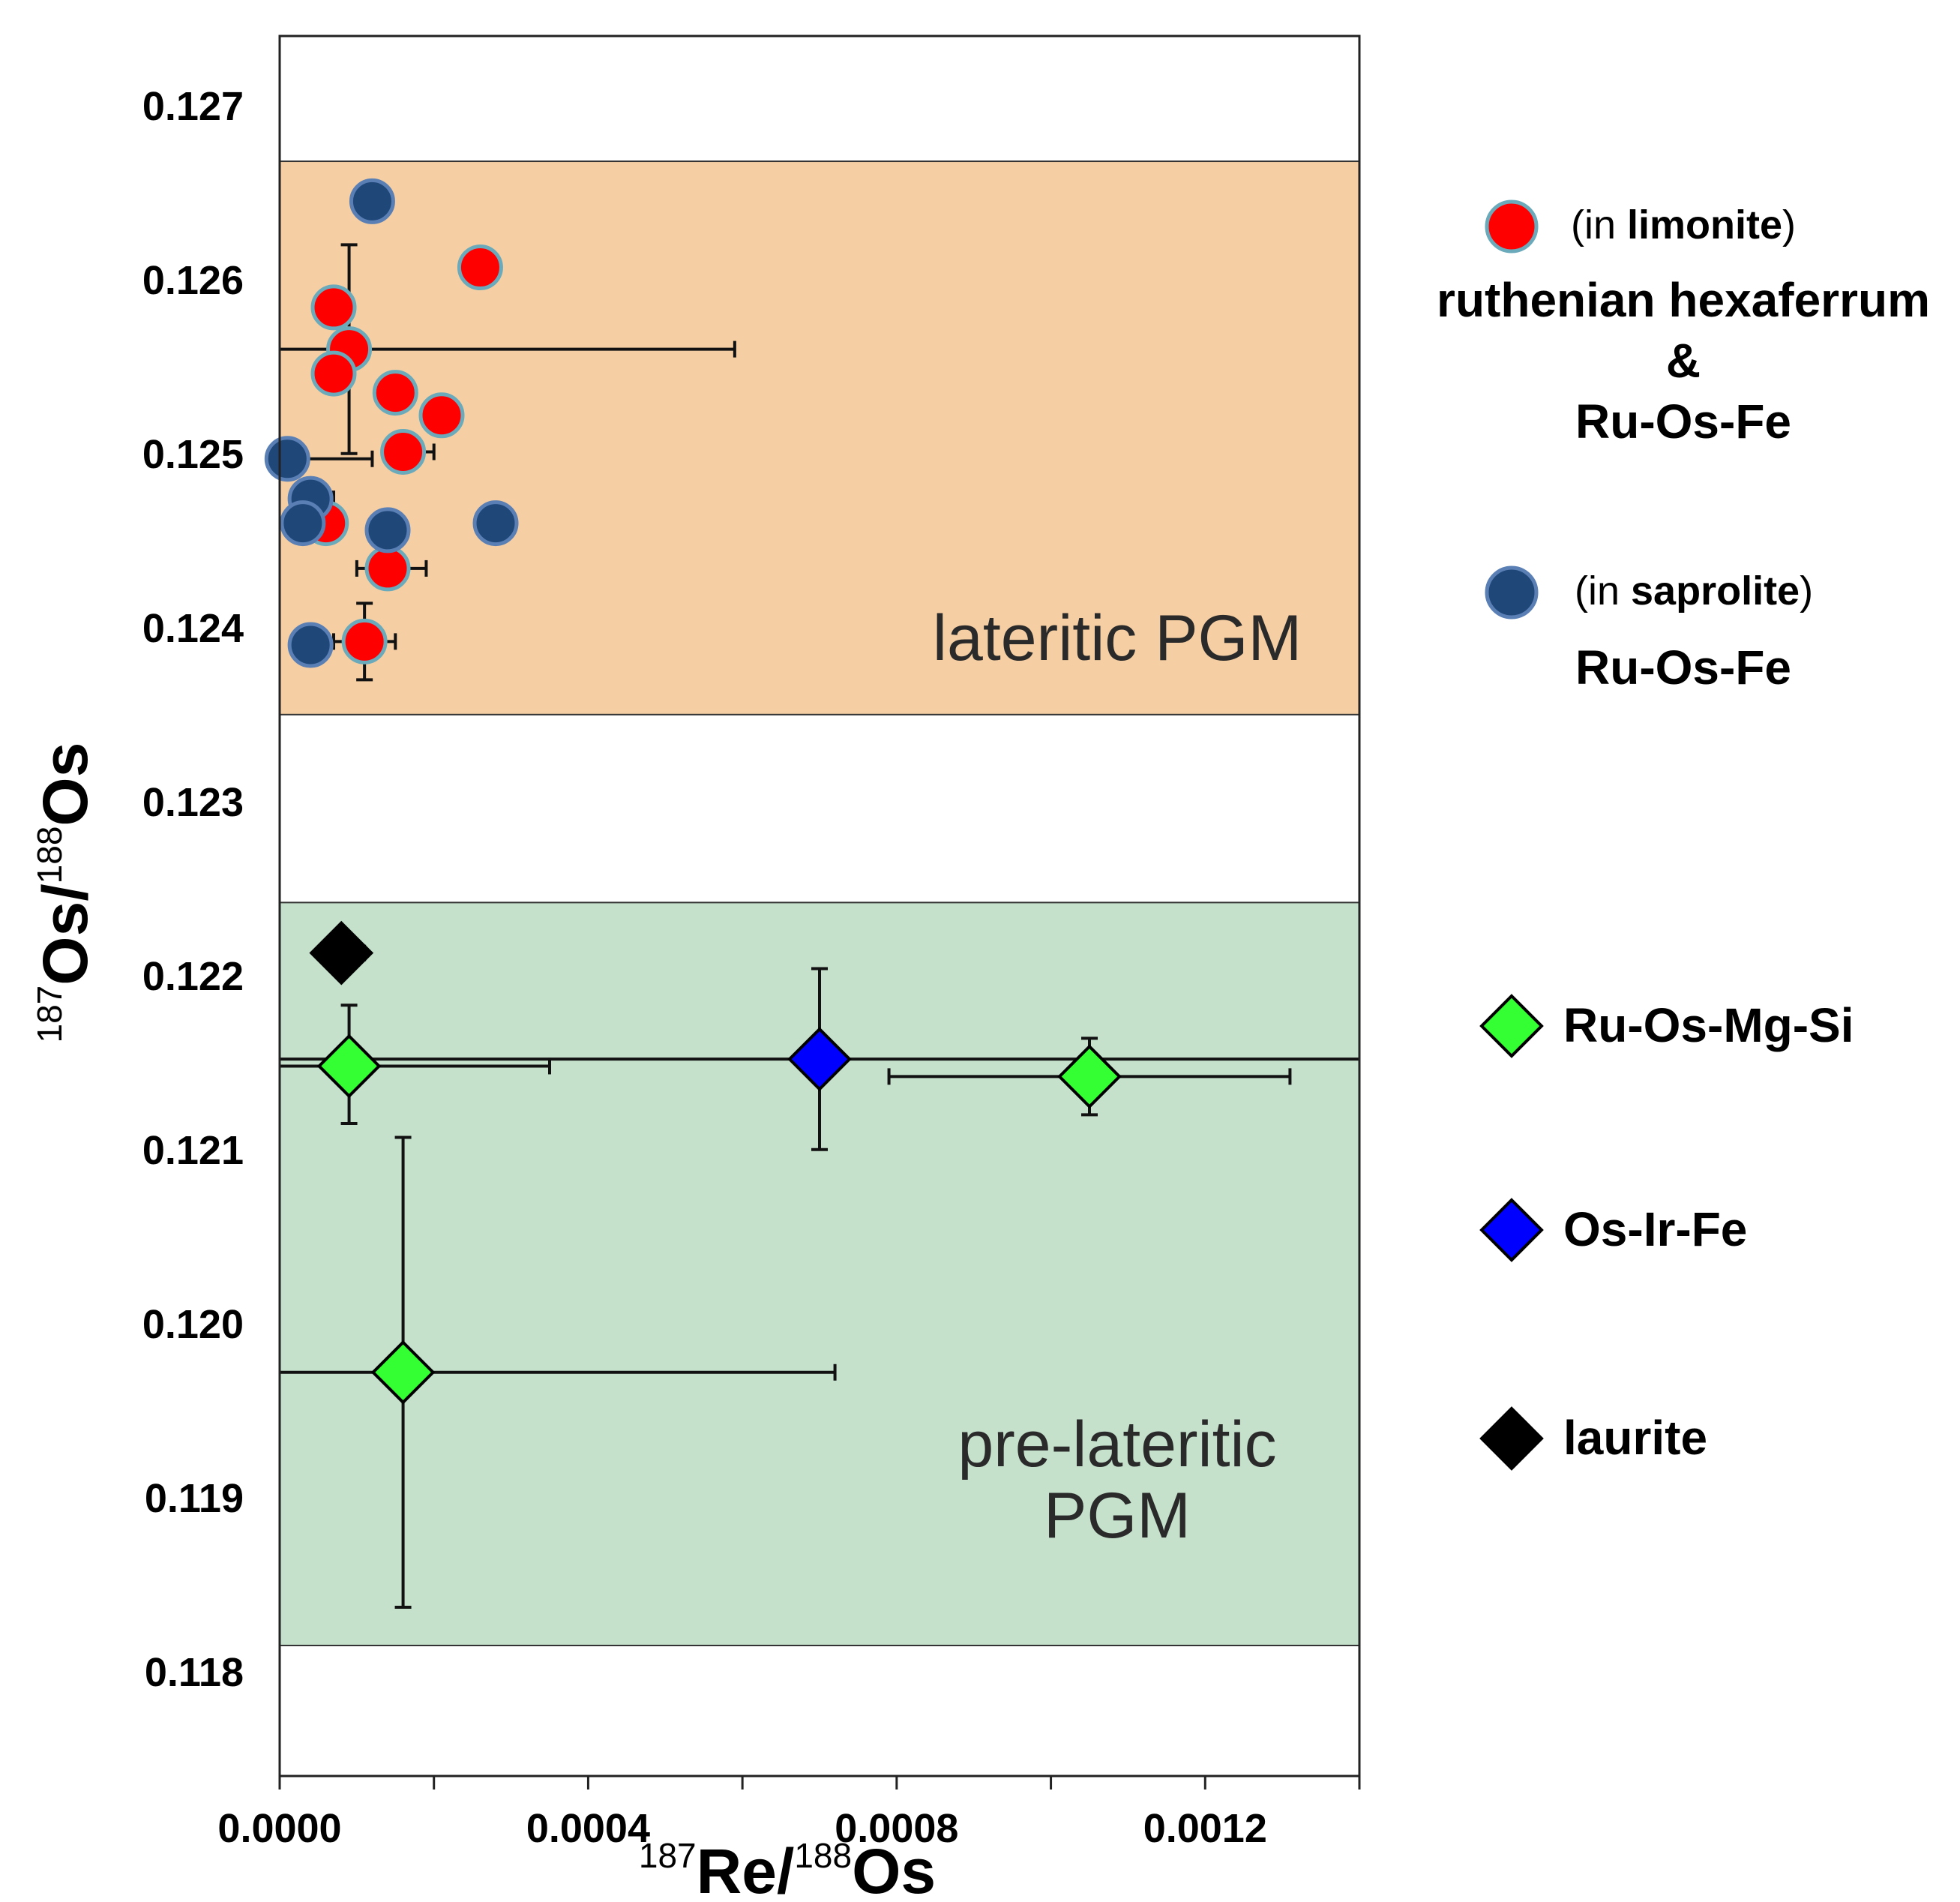 The width and height of the screenshot is (1960, 1902). What do you see at coordinates (787, 1869) in the screenshot?
I see `x-axis-title: 187Re/188Os` at bounding box center [787, 1869].